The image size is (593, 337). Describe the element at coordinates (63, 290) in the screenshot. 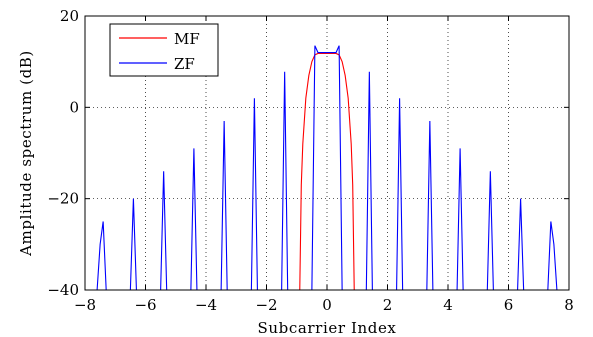

I see `y-tick-label: −40` at that location.